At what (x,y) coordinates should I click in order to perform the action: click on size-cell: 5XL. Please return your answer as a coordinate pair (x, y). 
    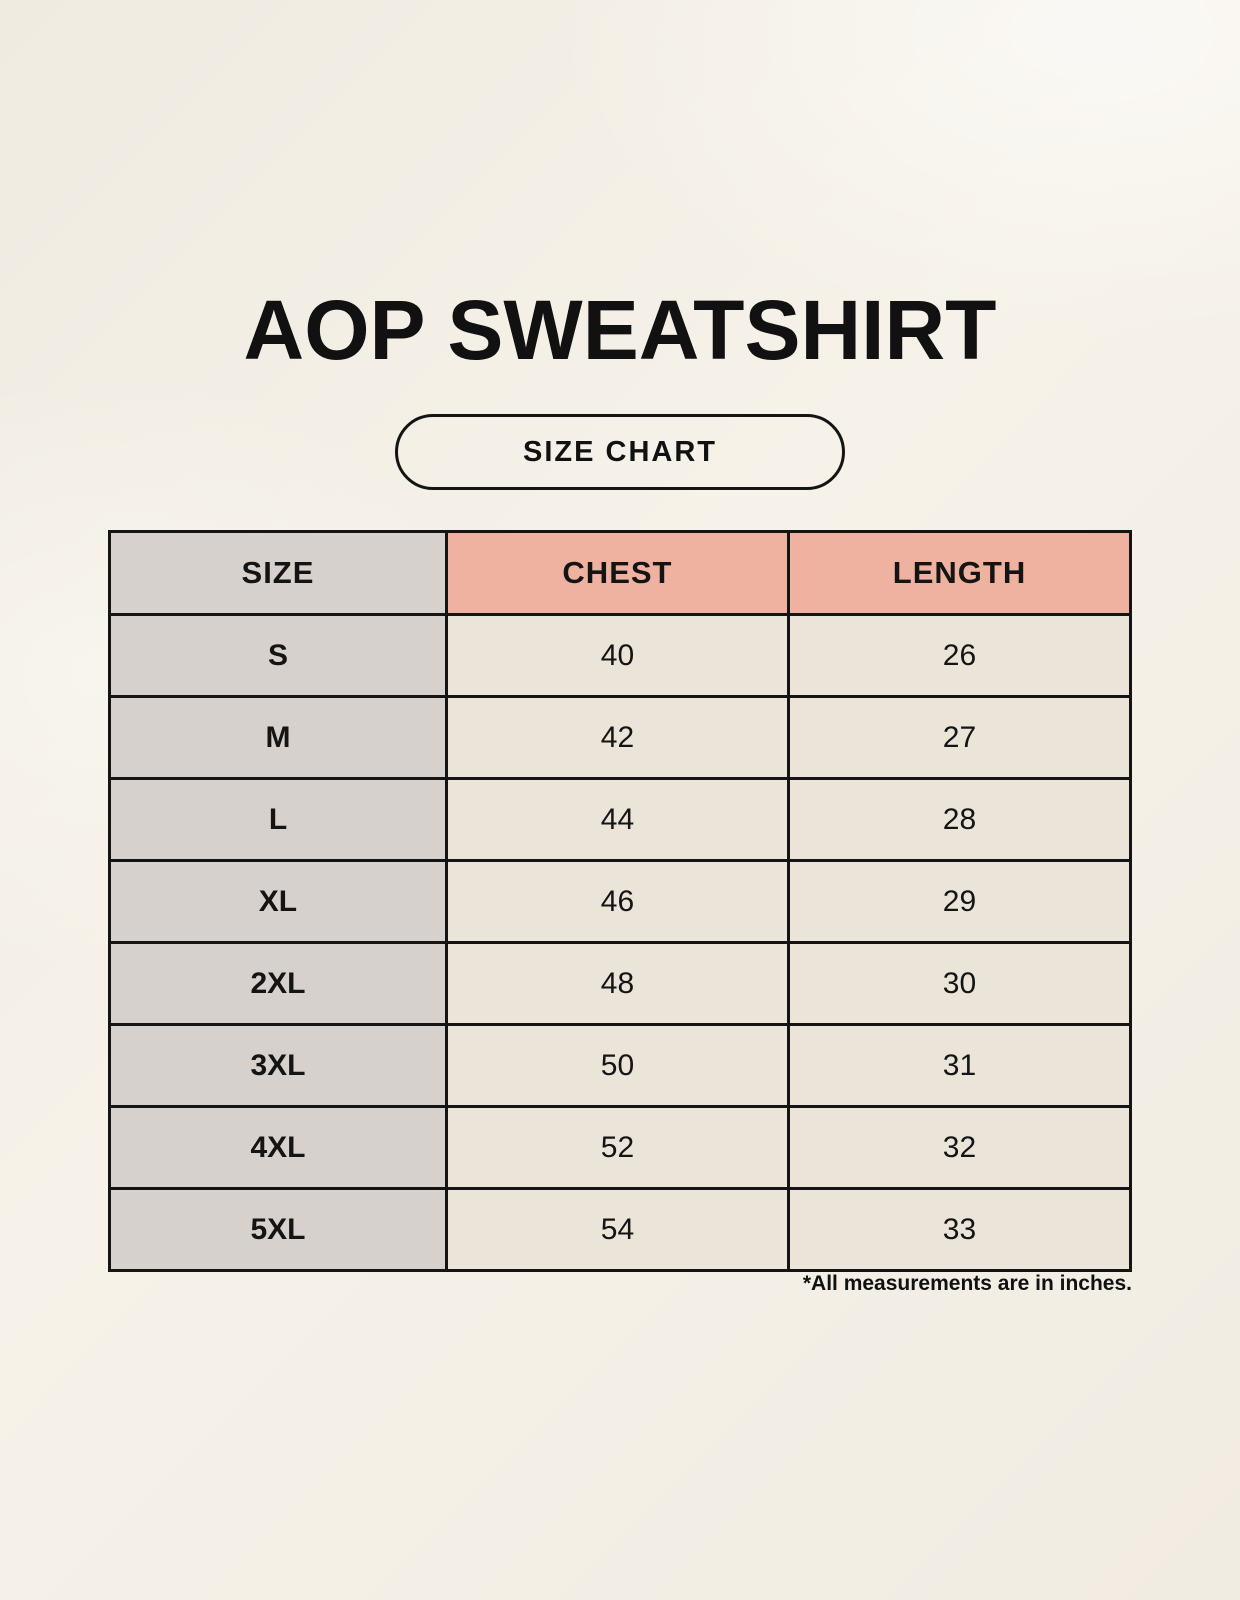
    Looking at the image, I should click on (278, 1229).